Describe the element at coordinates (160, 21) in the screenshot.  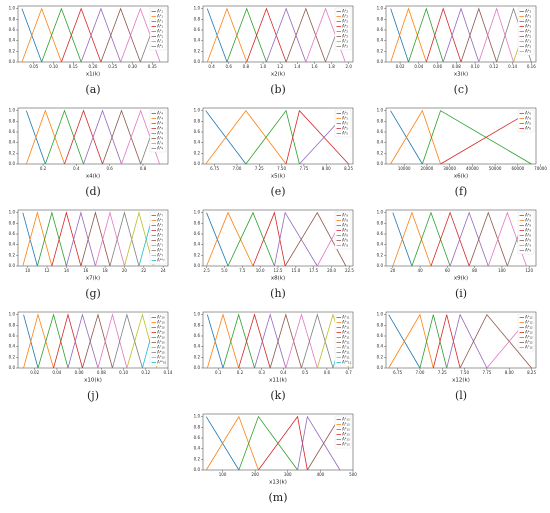
I see `legend-label: A³₁` at that location.